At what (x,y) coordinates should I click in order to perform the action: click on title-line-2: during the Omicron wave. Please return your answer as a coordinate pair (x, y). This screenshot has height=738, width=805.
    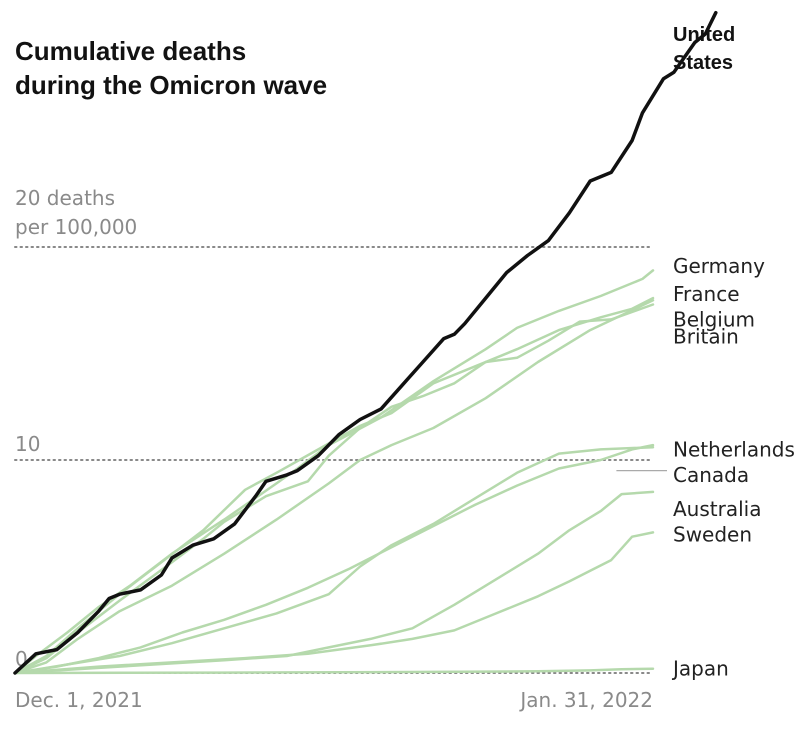
    Looking at the image, I should click on (171, 85).